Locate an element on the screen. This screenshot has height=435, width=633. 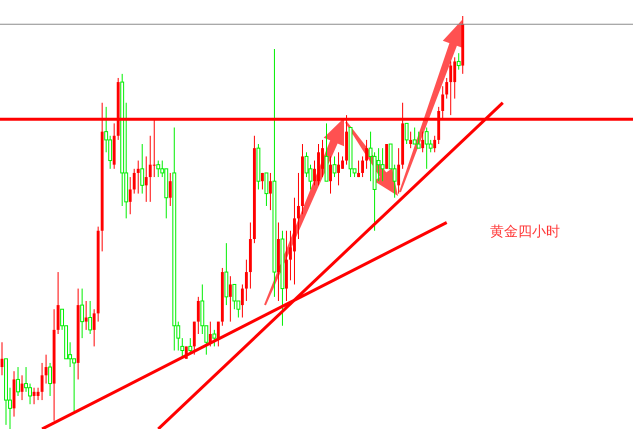
annotation: 黄金四小时 is located at coordinates (525, 232).